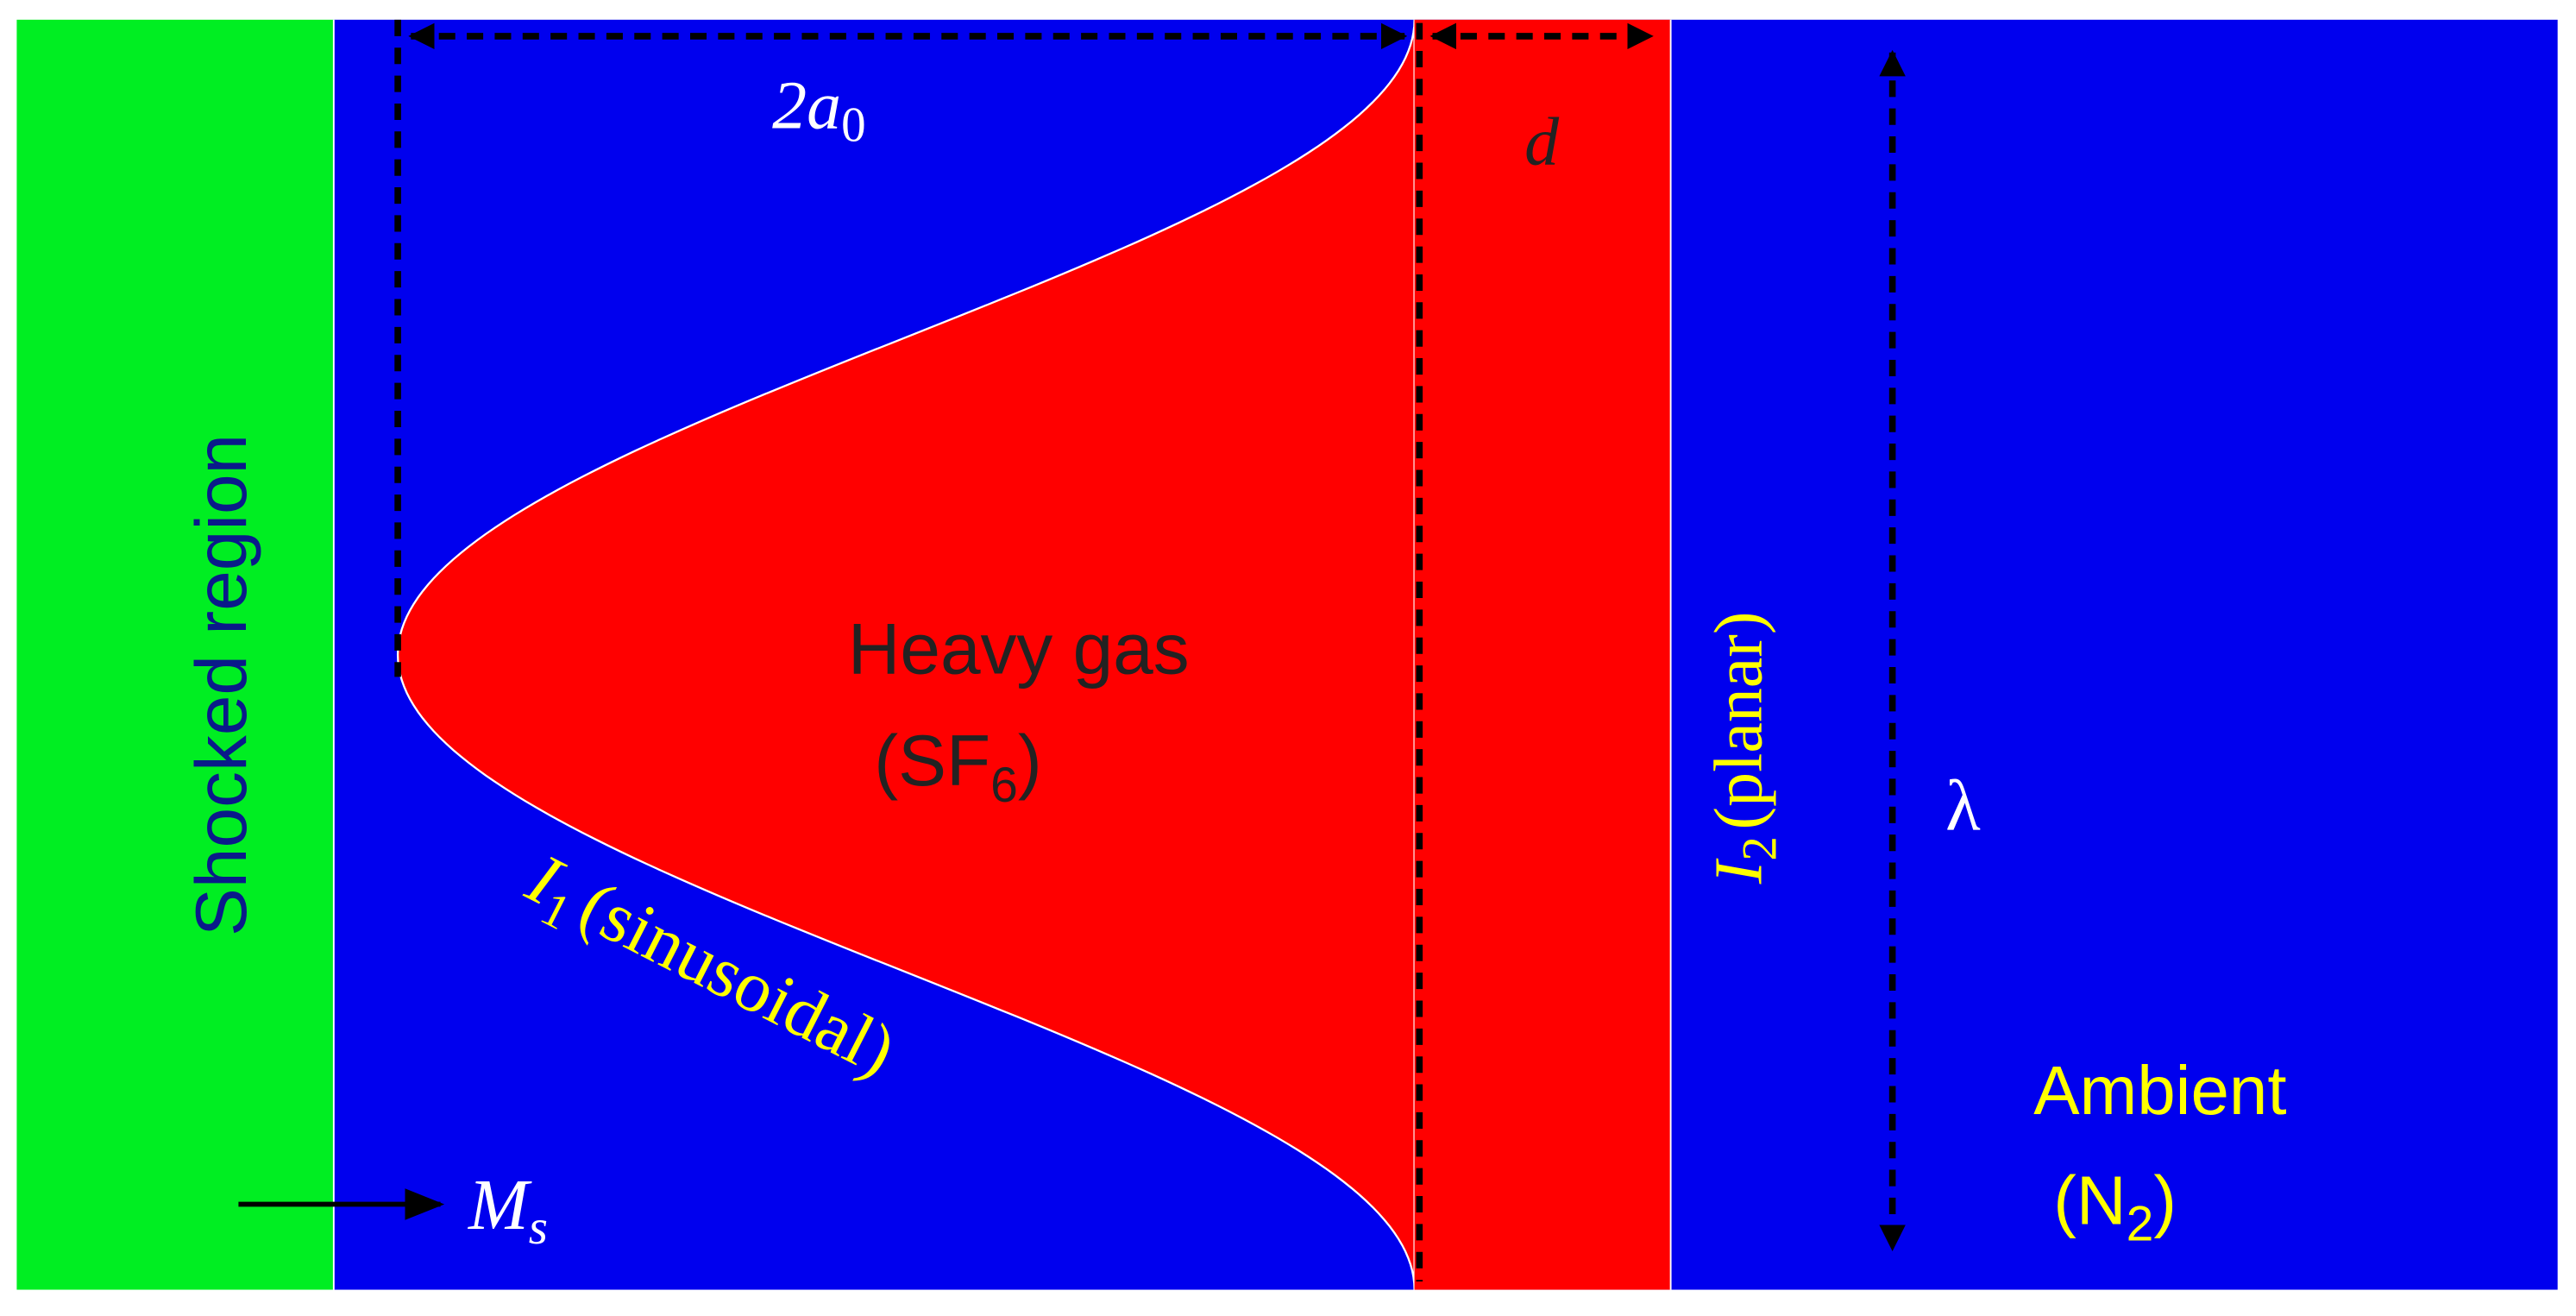 This screenshot has height=1316, width=2576. I want to click on ambient-label: Ambient, so click(2159, 1090).